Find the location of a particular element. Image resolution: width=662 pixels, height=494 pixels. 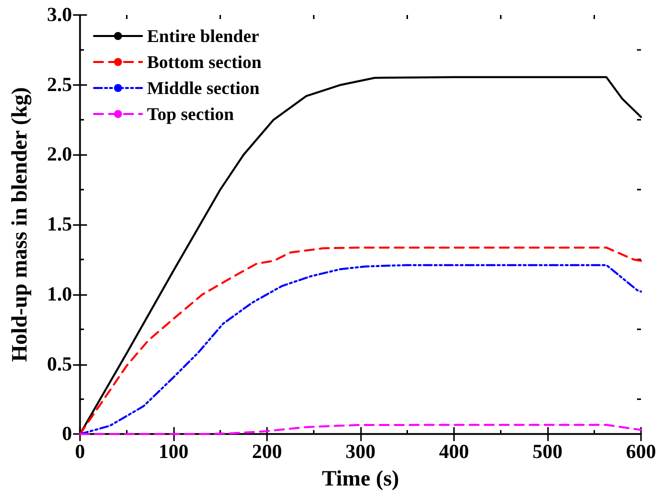

x-tick-label: 600 is located at coordinates (641, 452).